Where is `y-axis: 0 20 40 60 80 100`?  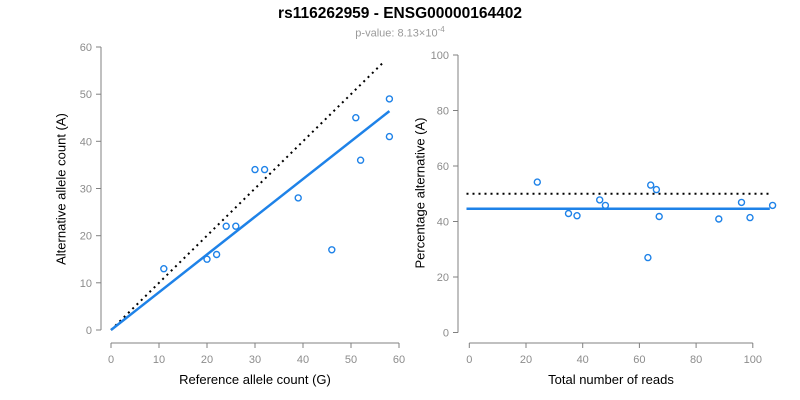
y-axis: 0 20 40 60 80 100 is located at coordinates (445, 195).